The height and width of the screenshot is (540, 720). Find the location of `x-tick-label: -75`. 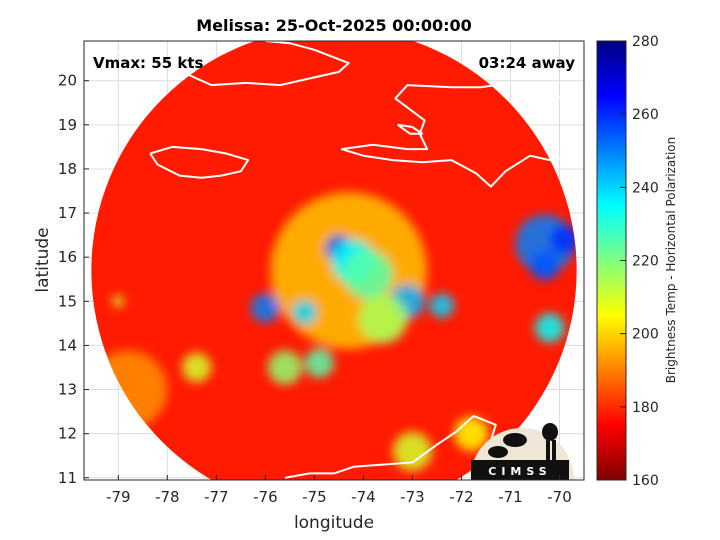

x-tick-label: -75 is located at coordinates (314, 497).